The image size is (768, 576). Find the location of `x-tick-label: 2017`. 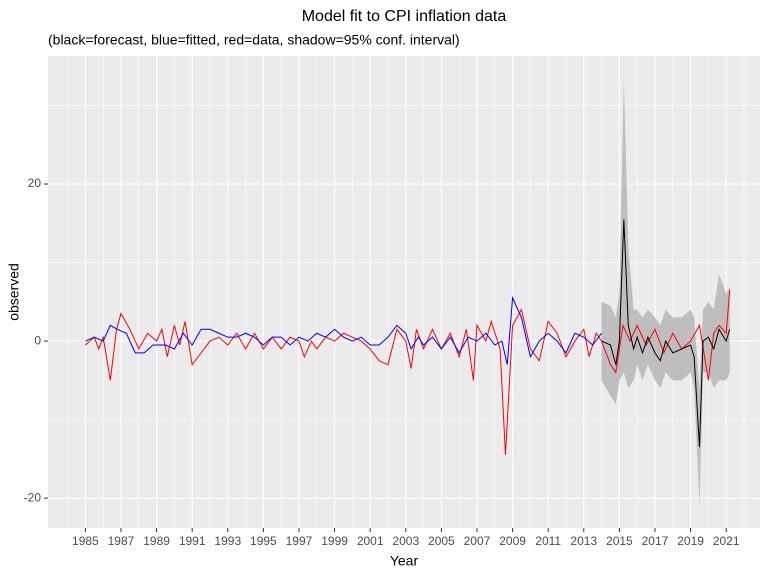

x-tick-label: 2017 is located at coordinates (655, 541).